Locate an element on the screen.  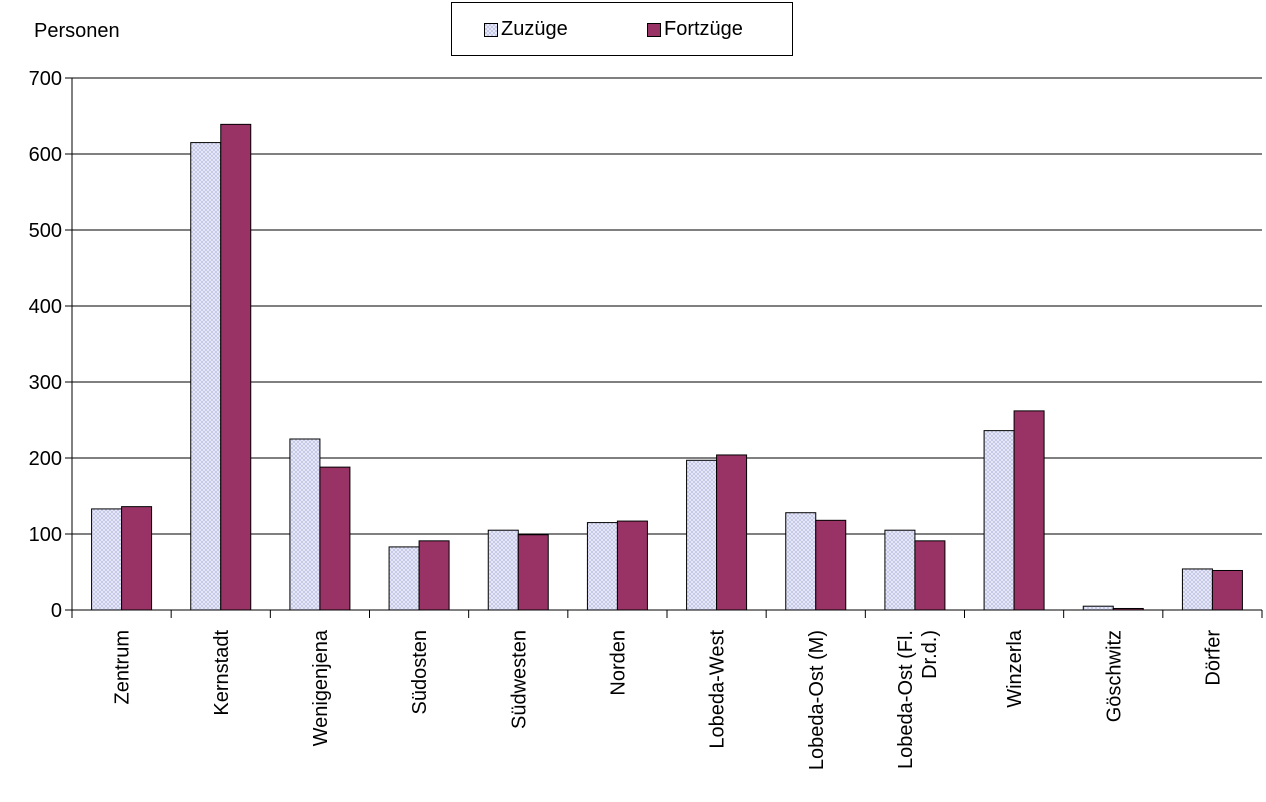
legend-item-fortzuege: Fortzüge is located at coordinates (695, 29).